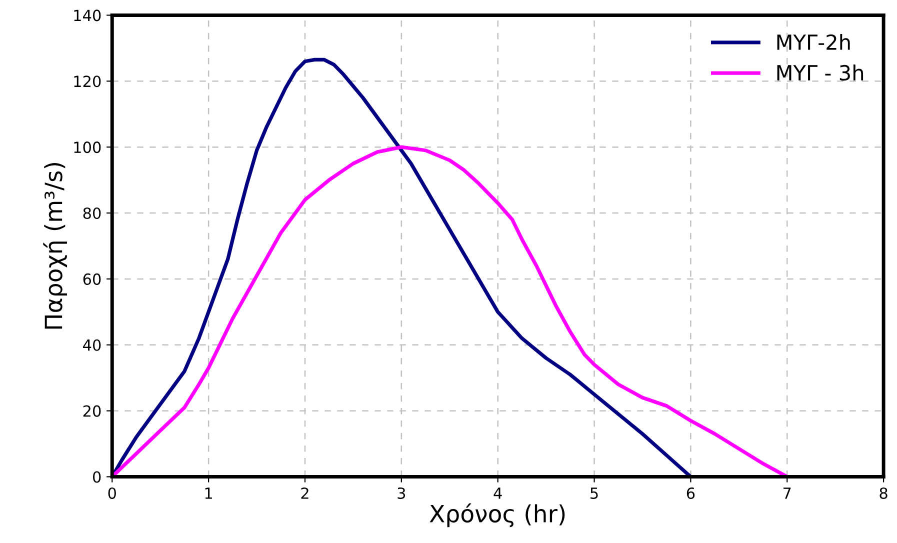 The image size is (897, 543). I want to click on y-tick-label: 20, so click(92, 411).